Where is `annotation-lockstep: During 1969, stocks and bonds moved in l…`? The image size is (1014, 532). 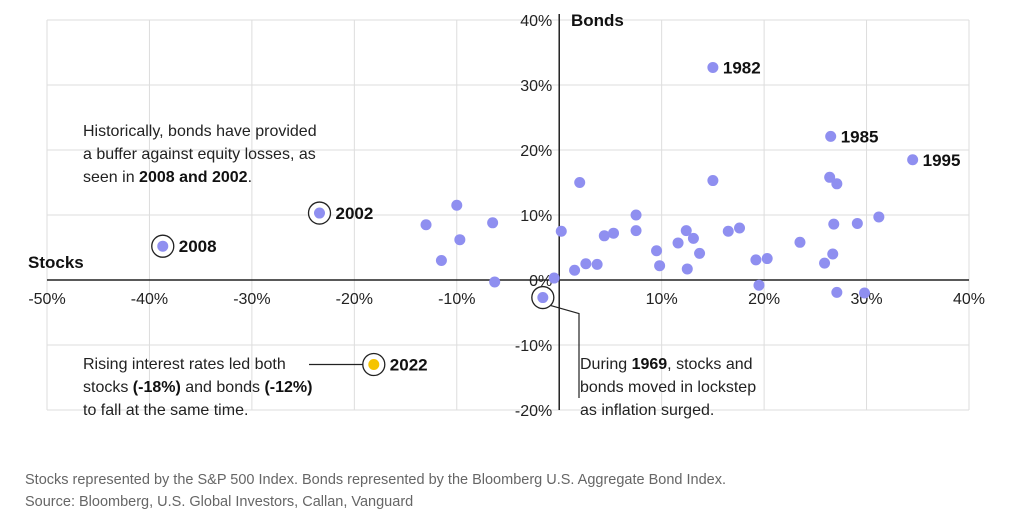 annotation-lockstep: During 1969, stocks and bonds moved in l… is located at coordinates (668, 387).